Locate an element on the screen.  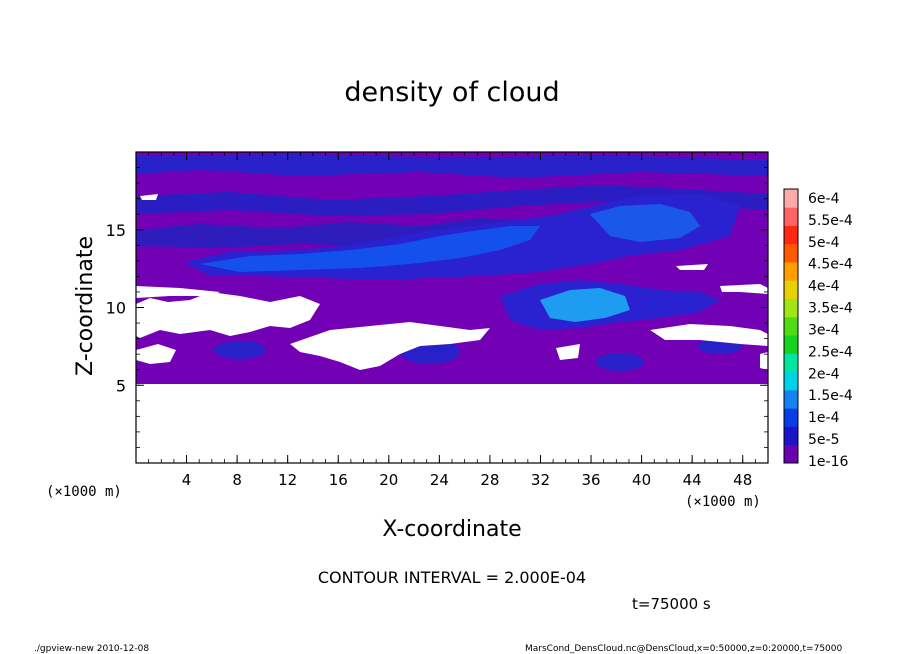
upper-band-top is located at coordinates (452, 166).